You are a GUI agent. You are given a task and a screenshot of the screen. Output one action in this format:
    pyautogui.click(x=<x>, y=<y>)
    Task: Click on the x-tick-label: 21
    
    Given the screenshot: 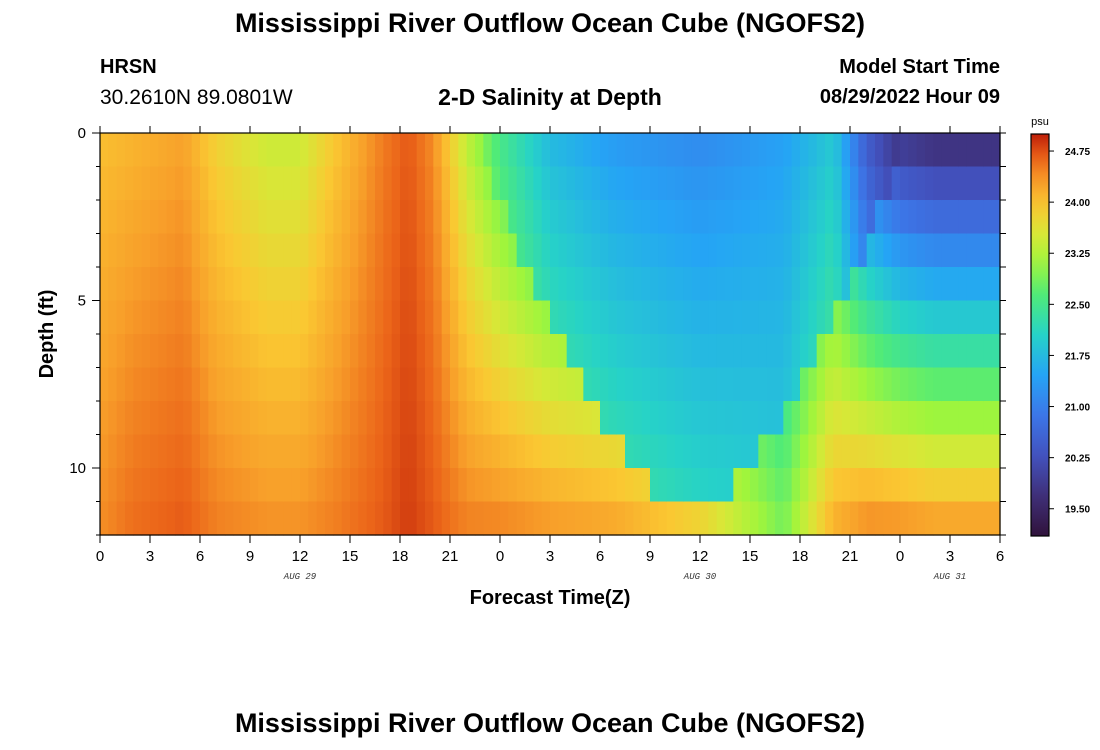 What is the action you would take?
    pyautogui.click(x=850, y=556)
    